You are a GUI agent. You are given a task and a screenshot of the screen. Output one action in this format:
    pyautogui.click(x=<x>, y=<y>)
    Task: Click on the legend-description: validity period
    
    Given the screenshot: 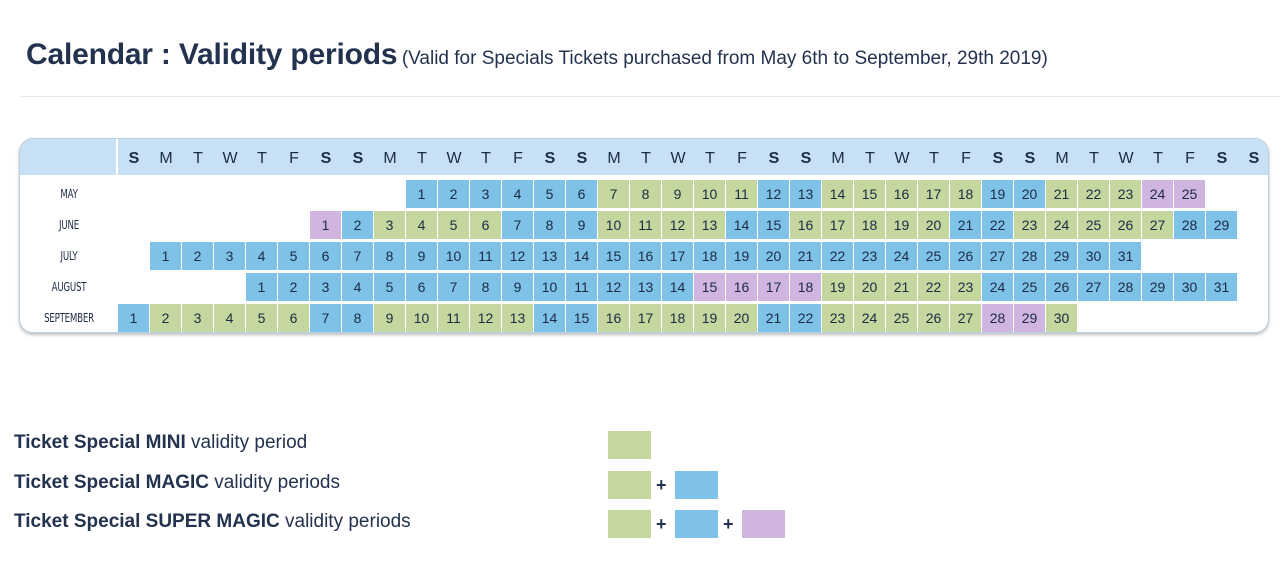 What is the action you would take?
    pyautogui.click(x=246, y=442)
    